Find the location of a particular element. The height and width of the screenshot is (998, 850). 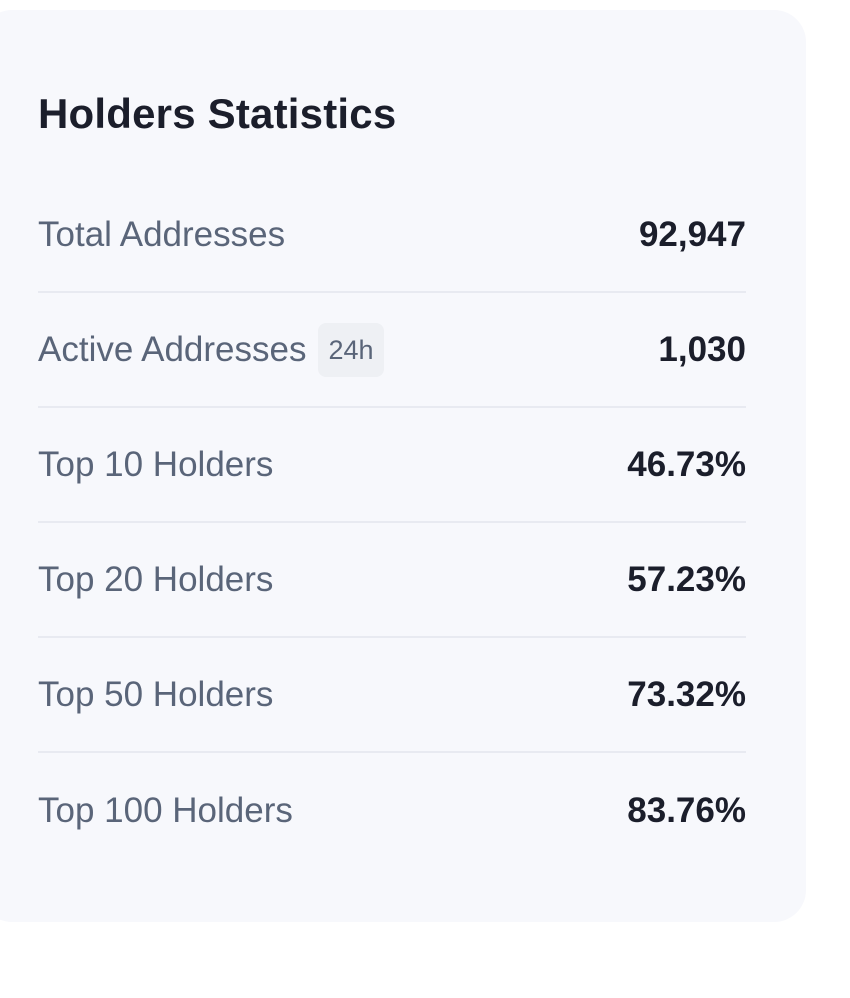

stat-value: 92,947 is located at coordinates (692, 234).